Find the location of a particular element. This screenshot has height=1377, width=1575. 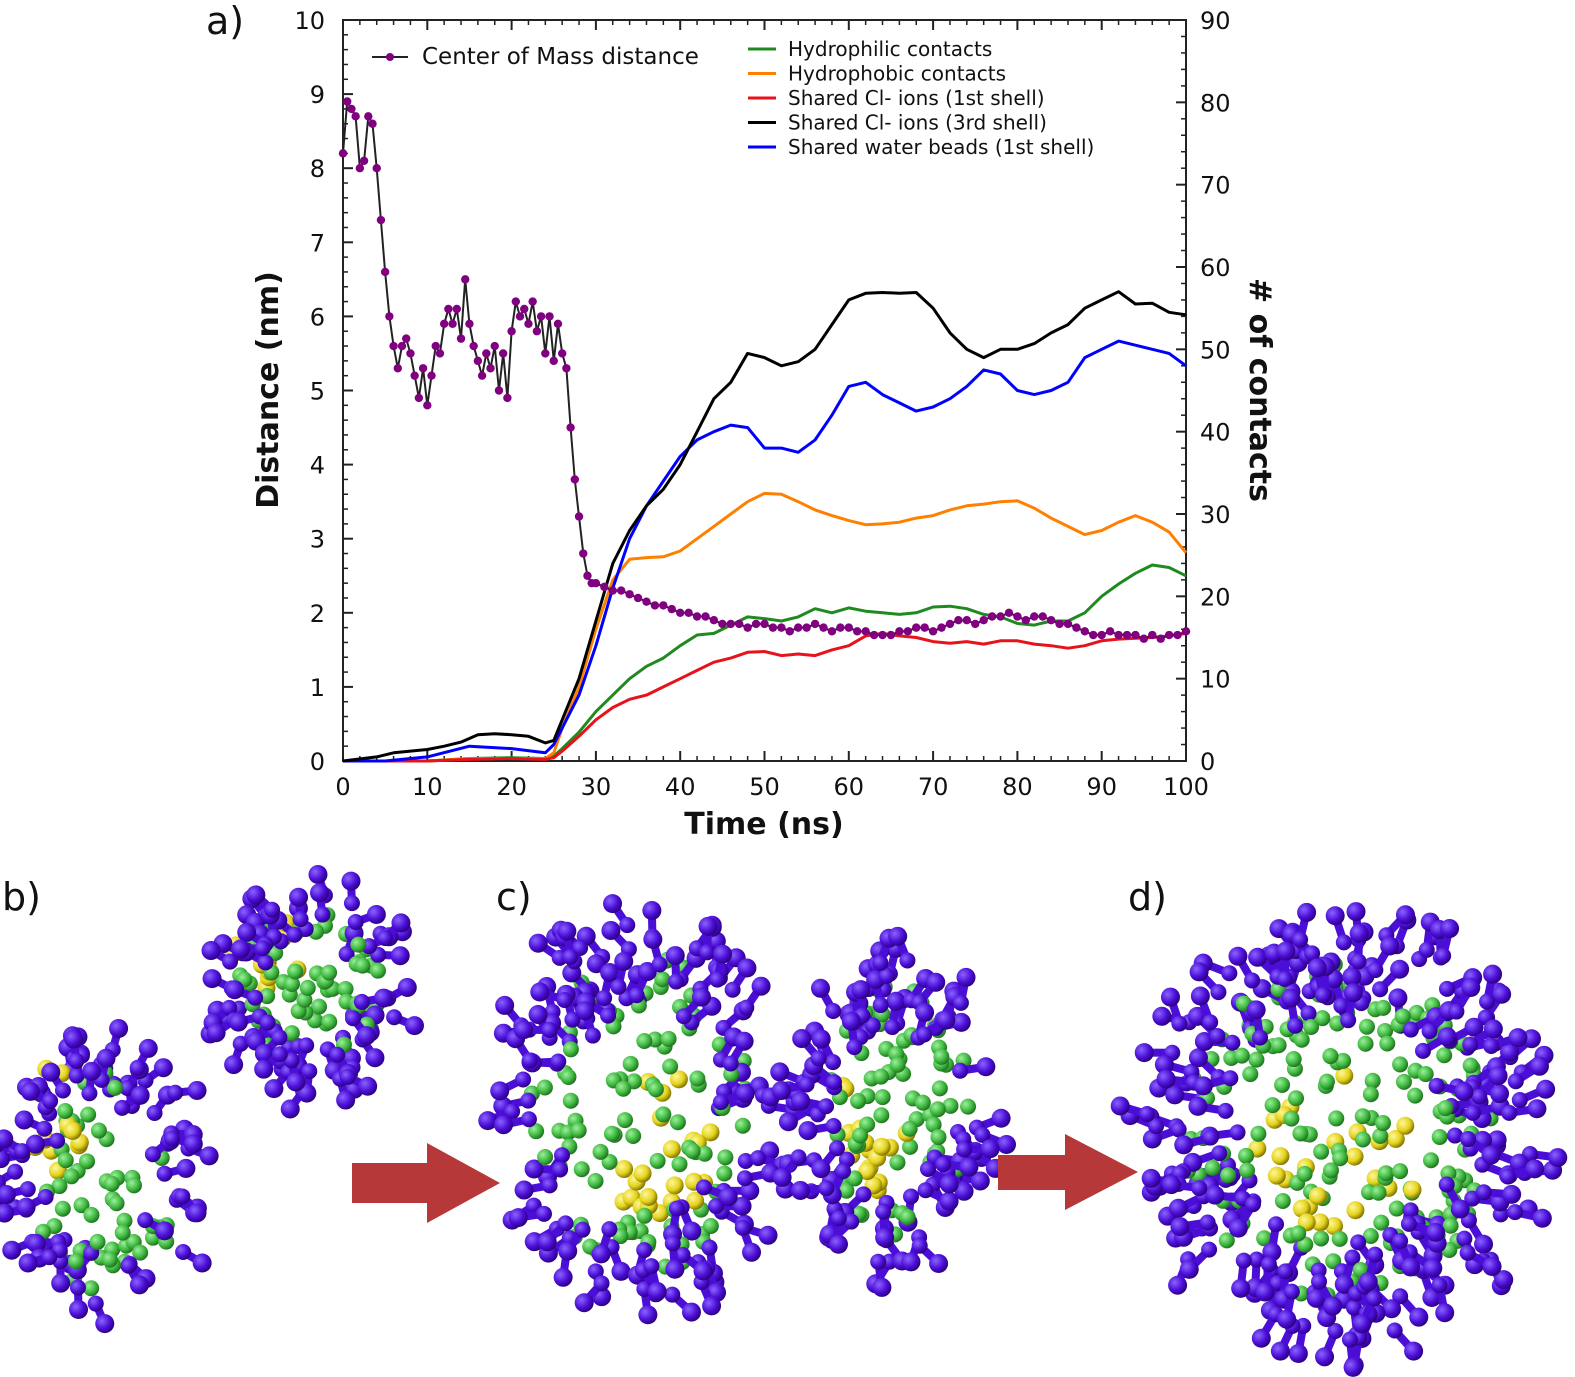

x-tick-label: 0 is located at coordinates (342, 787).